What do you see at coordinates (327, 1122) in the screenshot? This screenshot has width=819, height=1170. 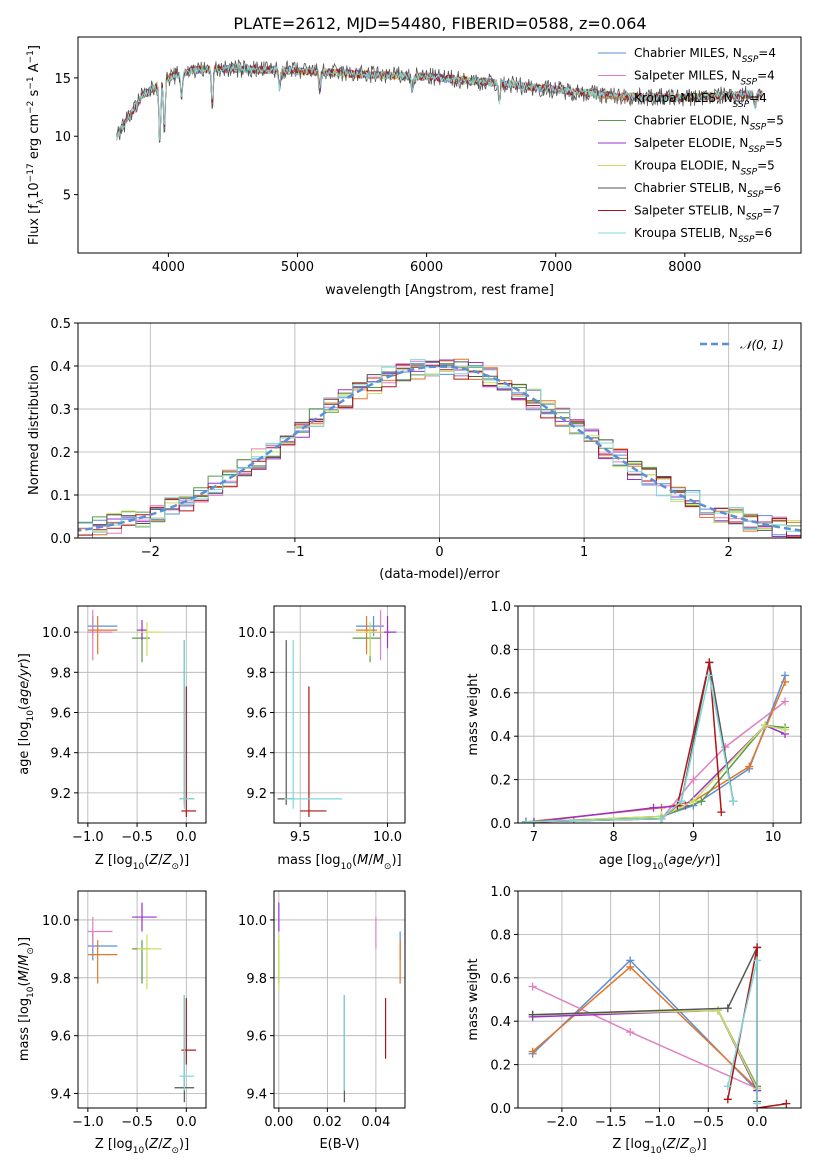 I see `x-tick-label: 0.02` at bounding box center [327, 1122].